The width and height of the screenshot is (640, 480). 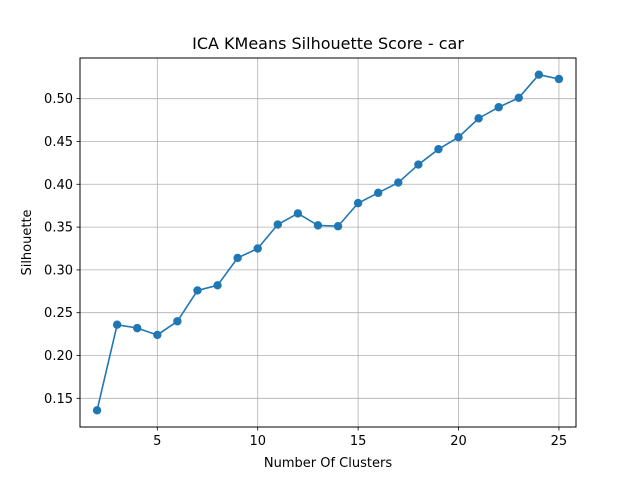 What do you see at coordinates (358, 441) in the screenshot?
I see `x-tick-label: 15` at bounding box center [358, 441].